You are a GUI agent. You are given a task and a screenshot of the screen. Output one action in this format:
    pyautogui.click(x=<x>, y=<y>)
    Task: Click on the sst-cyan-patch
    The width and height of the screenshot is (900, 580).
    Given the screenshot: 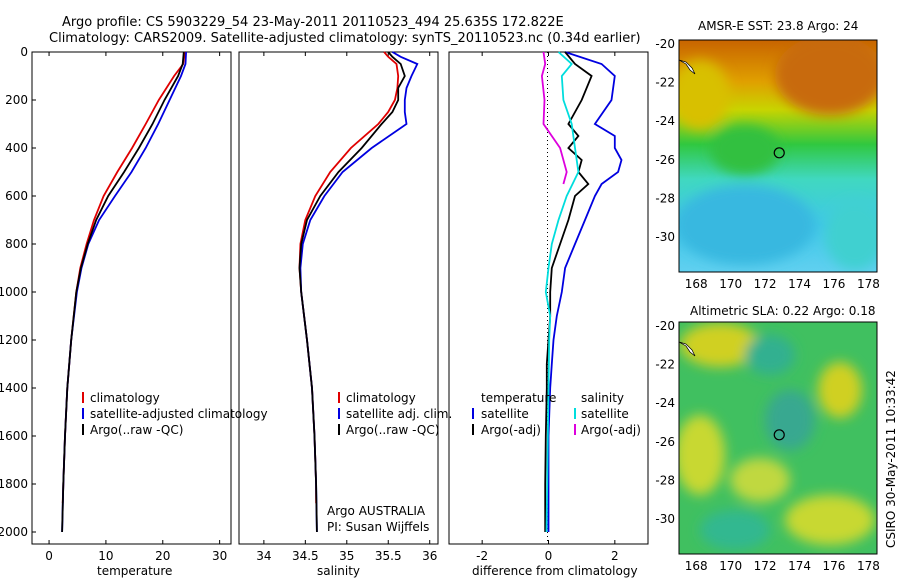 What is the action you would take?
    pyautogui.click(x=851, y=235)
    